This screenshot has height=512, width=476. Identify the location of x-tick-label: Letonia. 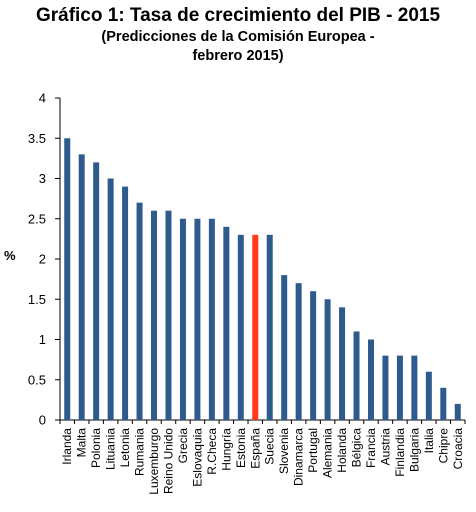
(125, 448).